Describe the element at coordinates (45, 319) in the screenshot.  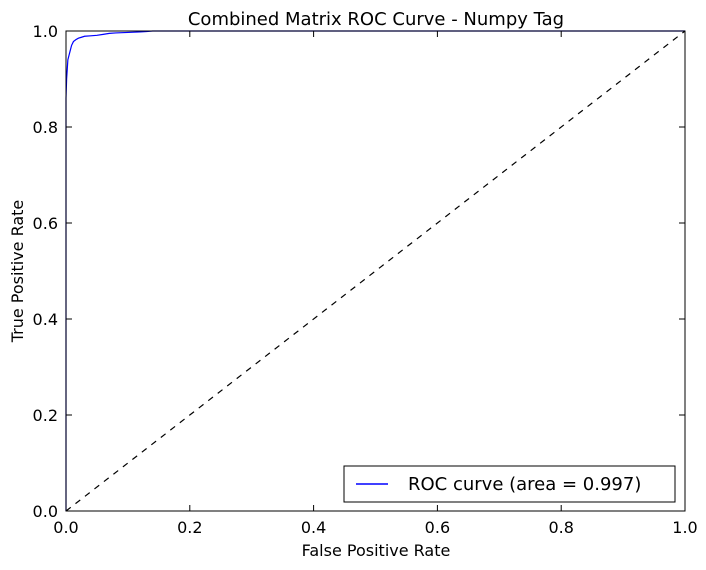
I see `y-tick-label: 0.4` at that location.